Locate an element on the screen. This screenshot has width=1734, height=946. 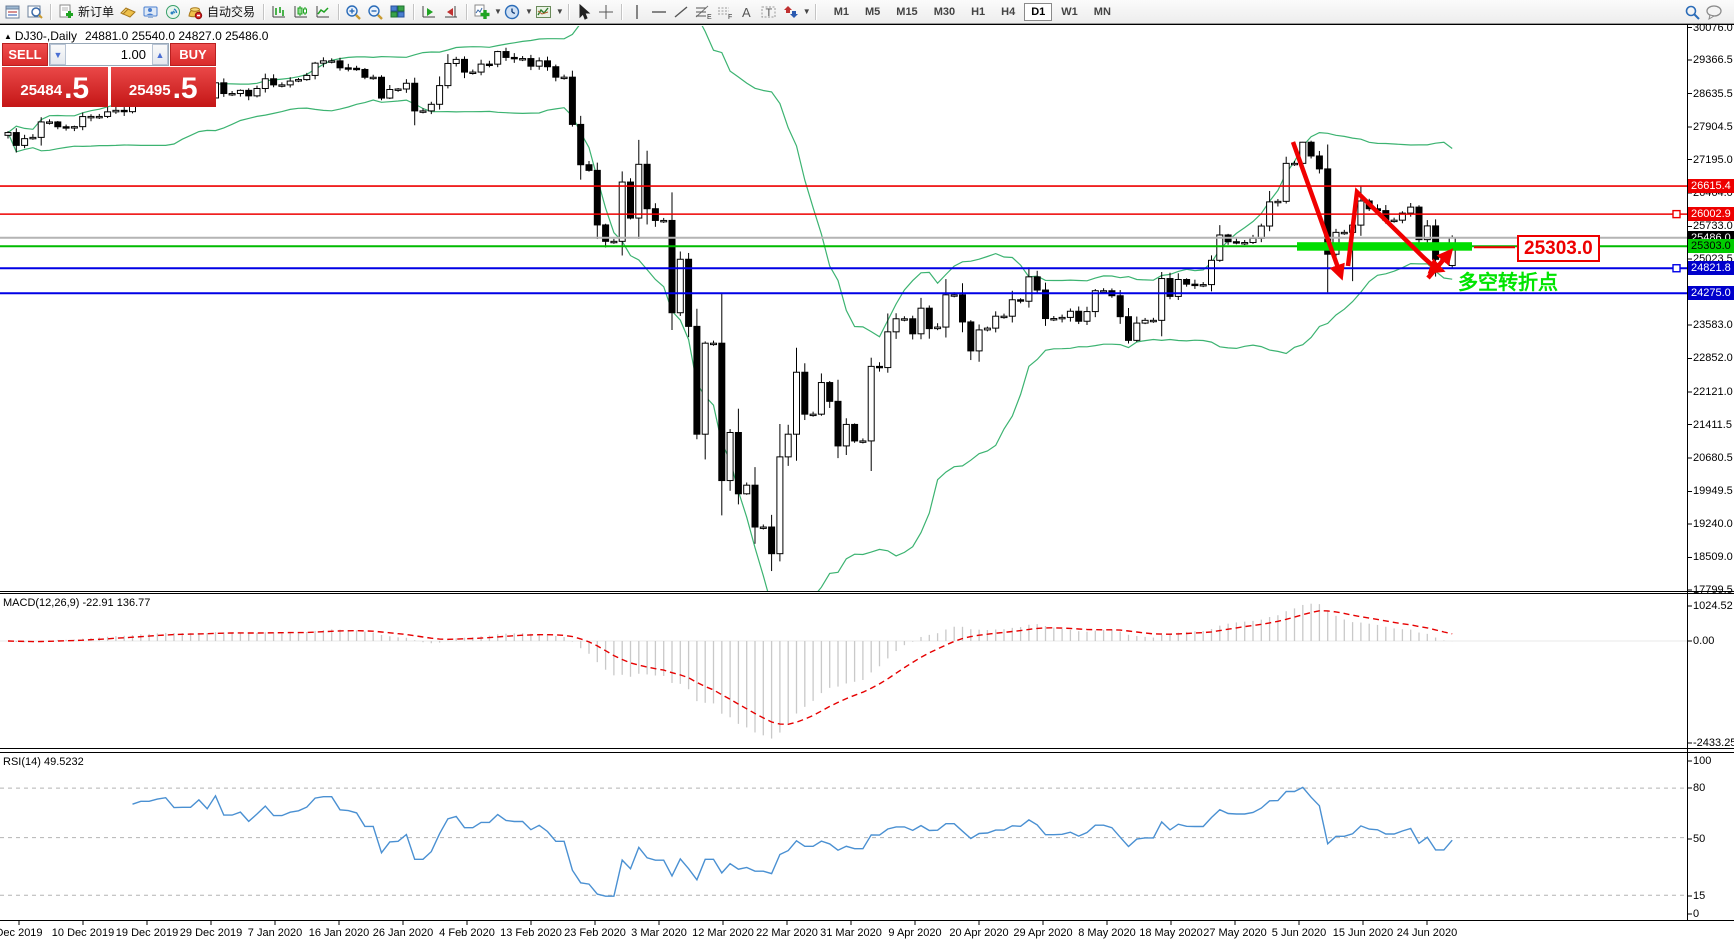
buy-button: BUY is located at coordinates (193, 54).